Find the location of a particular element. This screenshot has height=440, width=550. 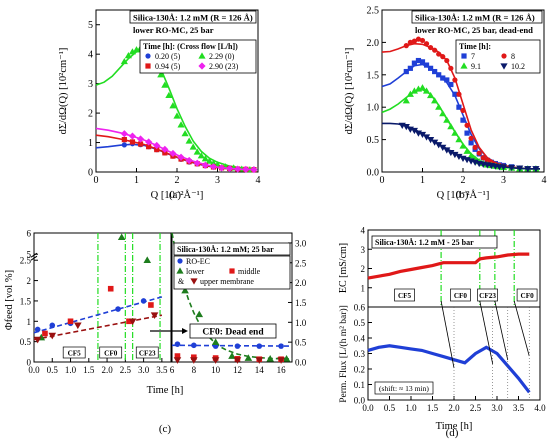

right-y-axis-tick-label: 1.0 is located at coordinates (301, 323).